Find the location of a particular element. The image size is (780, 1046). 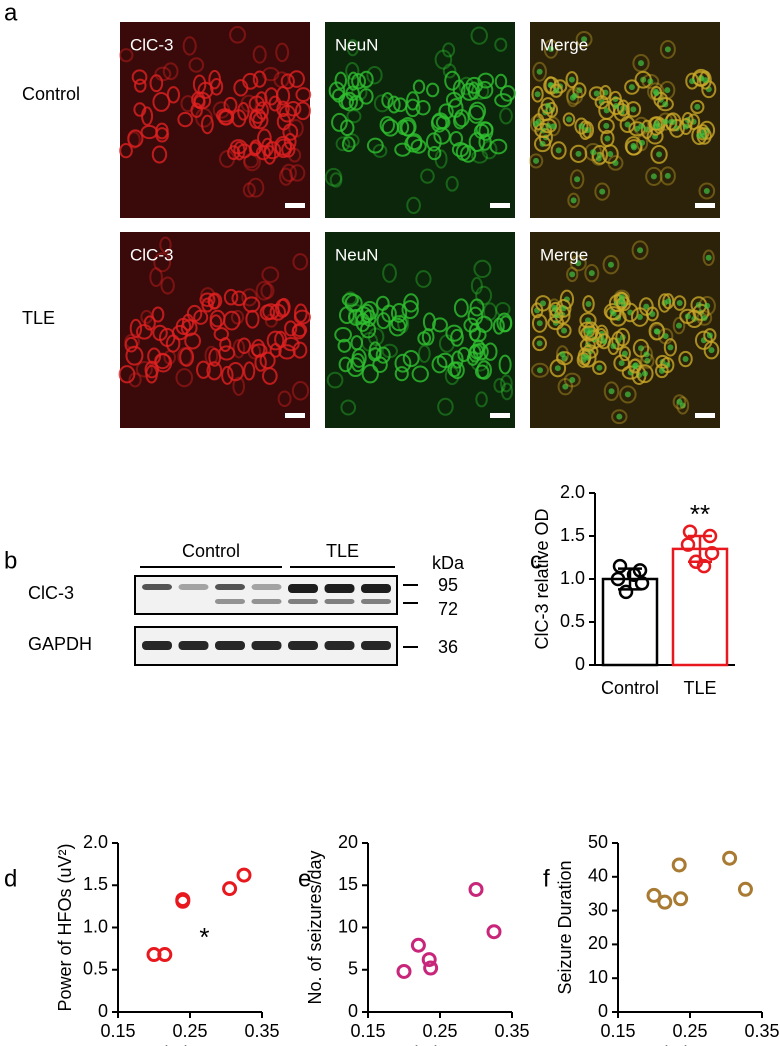

panel-label: d is located at coordinates (10, 878).